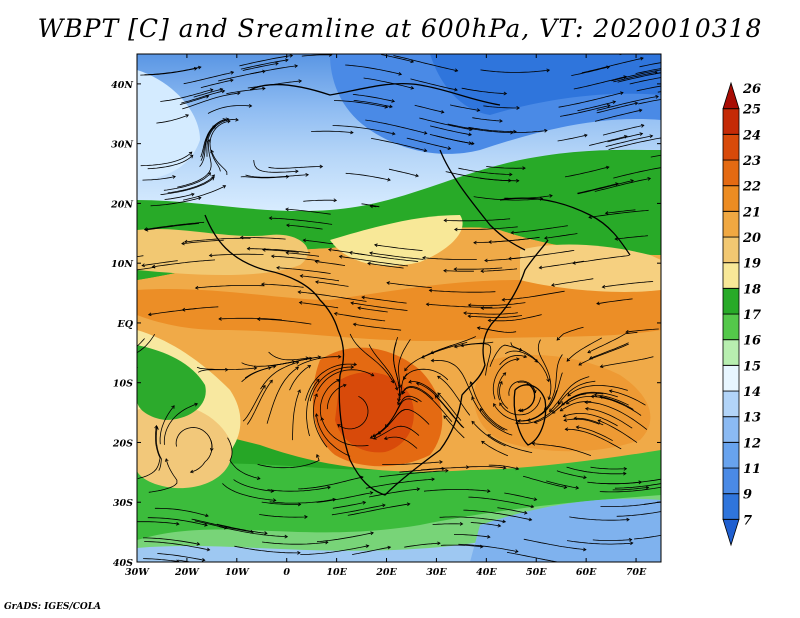 This screenshot has height=618, width=800. Describe the element at coordinates (536, 572) in the screenshot. I see `lon-tick-label: 50E` at that location.